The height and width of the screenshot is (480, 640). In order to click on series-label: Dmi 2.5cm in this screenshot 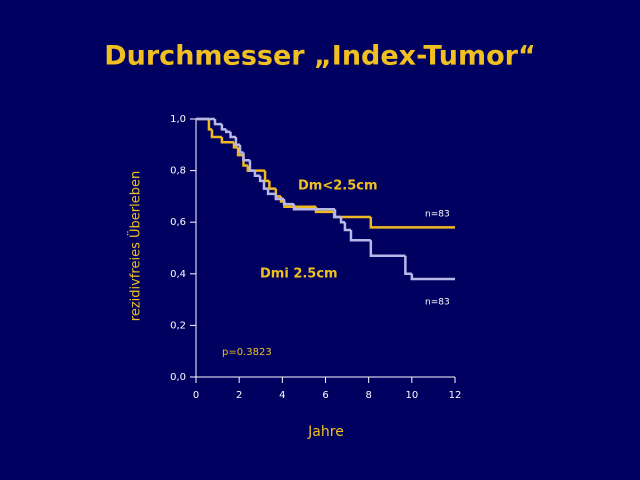, I will do `click(299, 274)`.